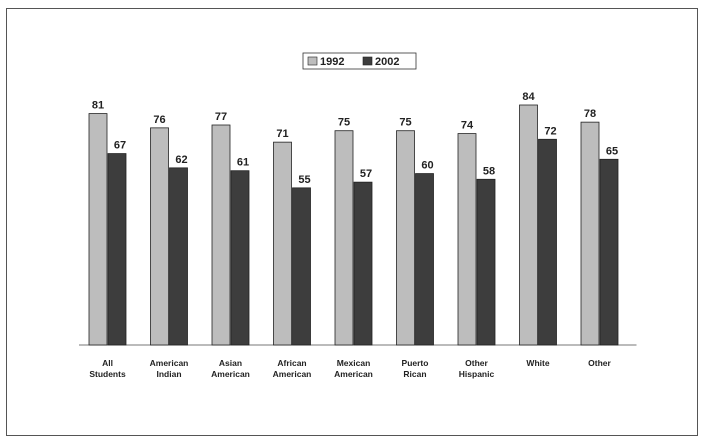  Describe the element at coordinates (221, 117) in the screenshot. I see `data-label-1992-2: 77` at that location.